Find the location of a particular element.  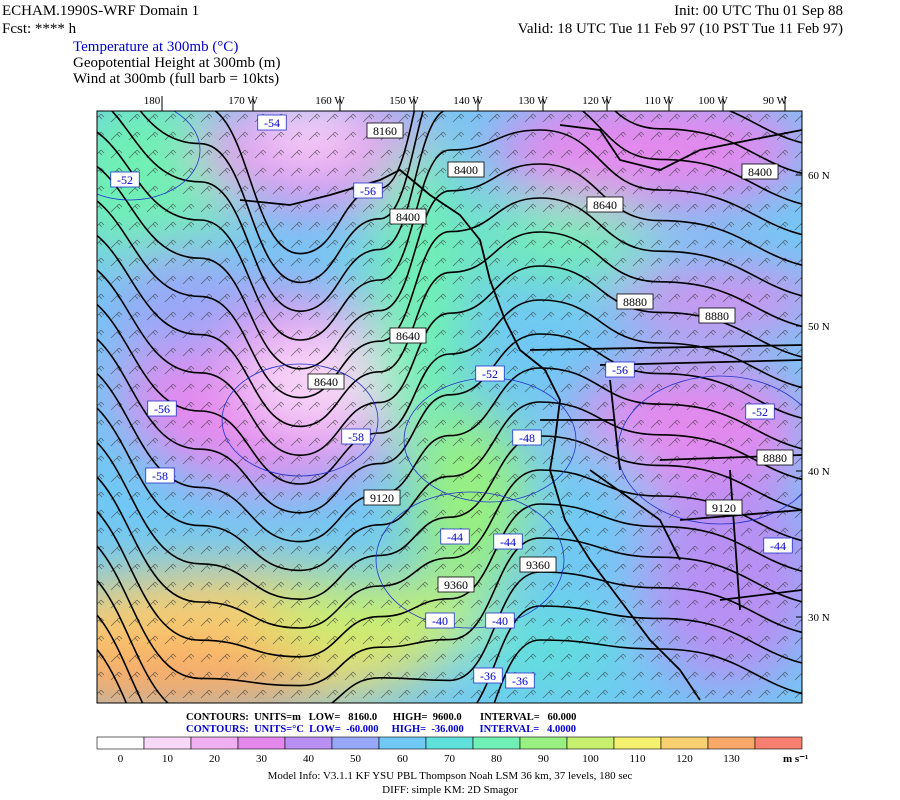

longitude-label: 160 W is located at coordinates (330, 101).